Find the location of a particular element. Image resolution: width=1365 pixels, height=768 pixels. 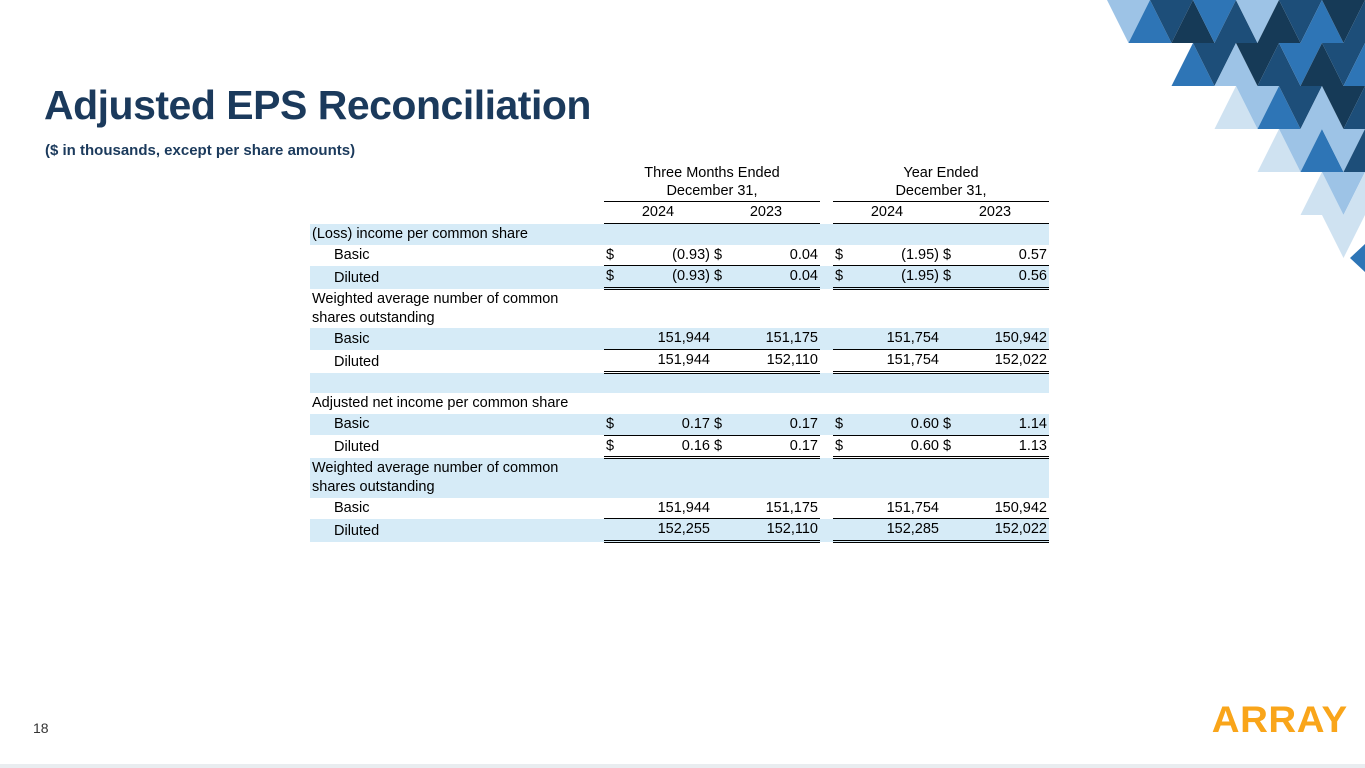

col-group-line2: December 31, is located at coordinates (941, 191).